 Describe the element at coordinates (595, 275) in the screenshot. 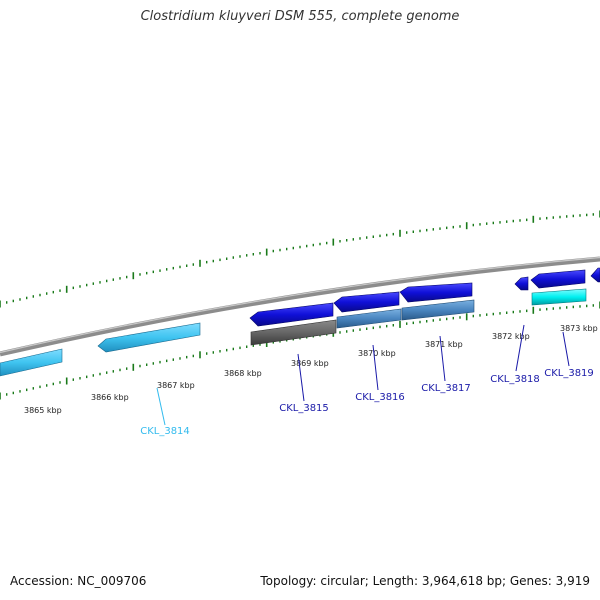

I see `gene-arrow-next` at that location.